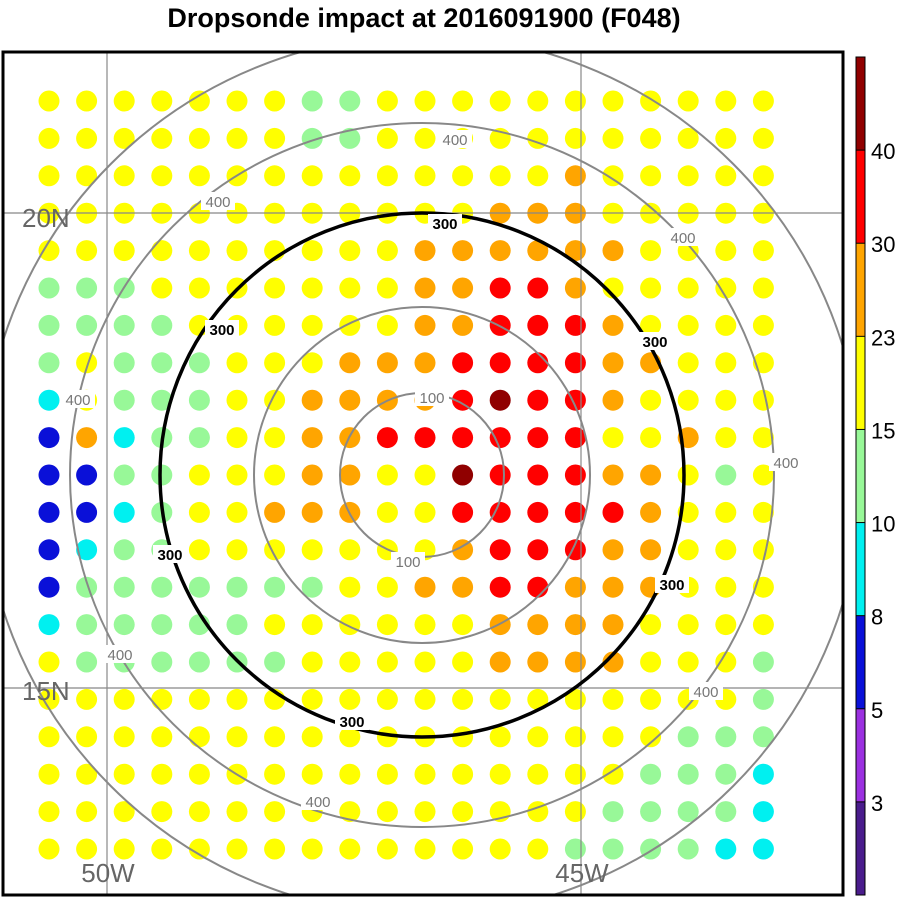  I want to click on colorbar-label: 3, so click(877, 803).